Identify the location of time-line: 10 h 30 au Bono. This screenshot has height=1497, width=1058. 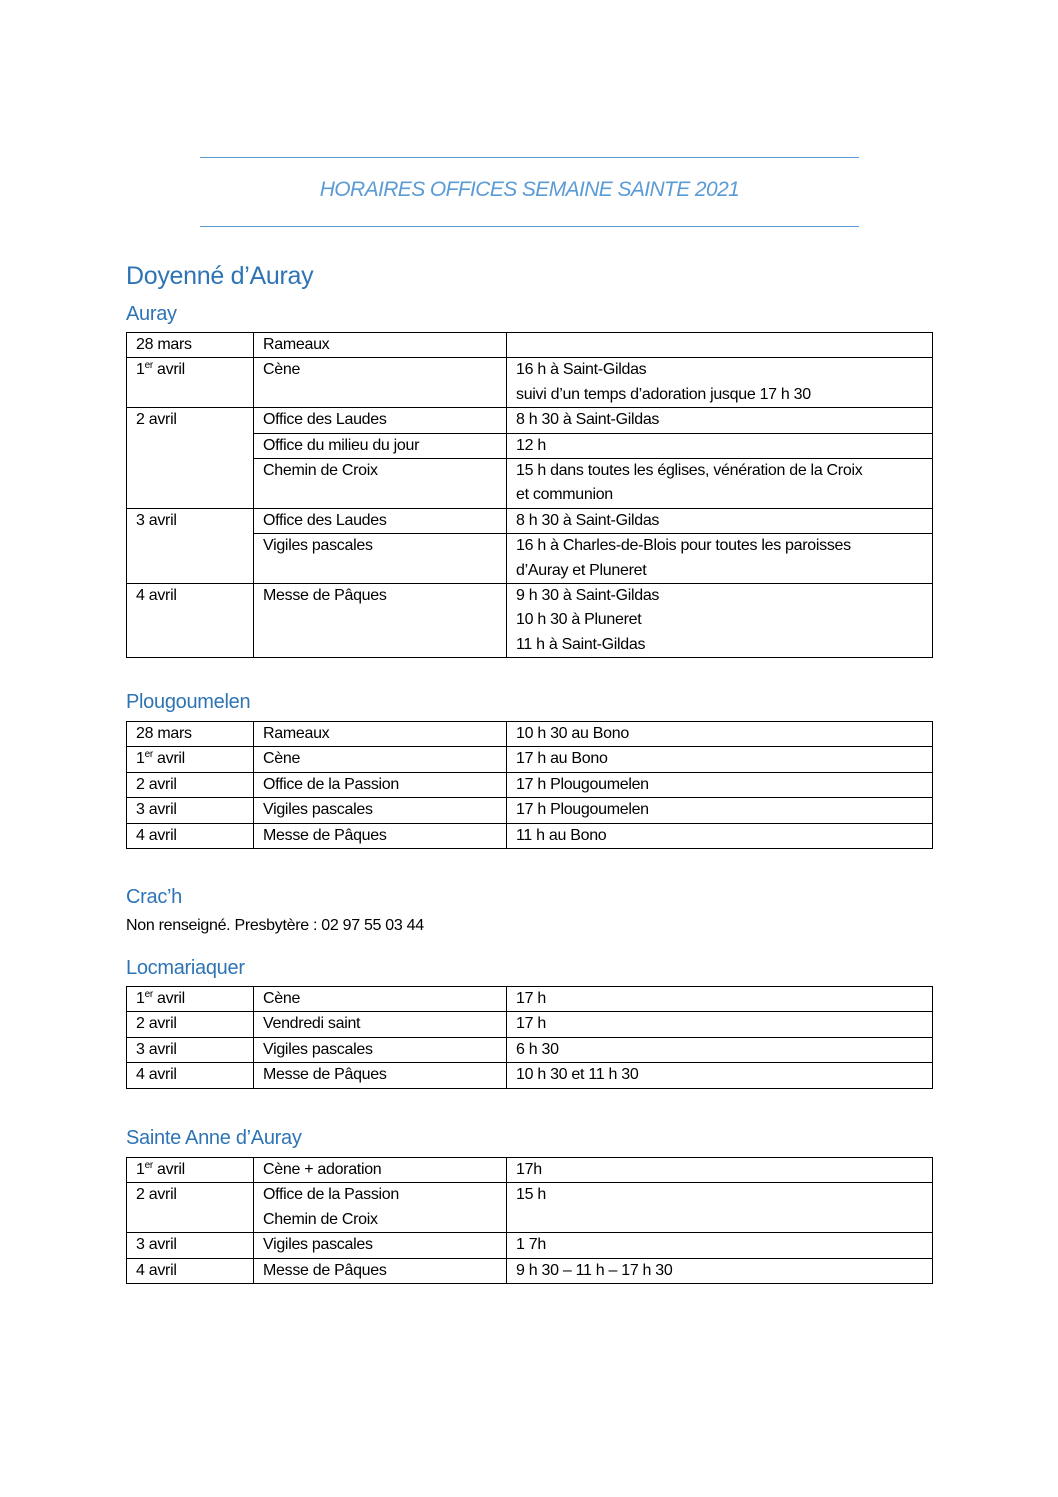
(572, 733).